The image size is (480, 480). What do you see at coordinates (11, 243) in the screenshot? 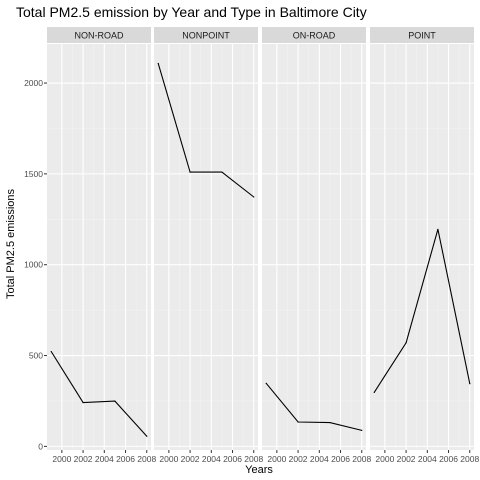
I see `y-axis-title: Total PM2.5 emissions` at bounding box center [11, 243].